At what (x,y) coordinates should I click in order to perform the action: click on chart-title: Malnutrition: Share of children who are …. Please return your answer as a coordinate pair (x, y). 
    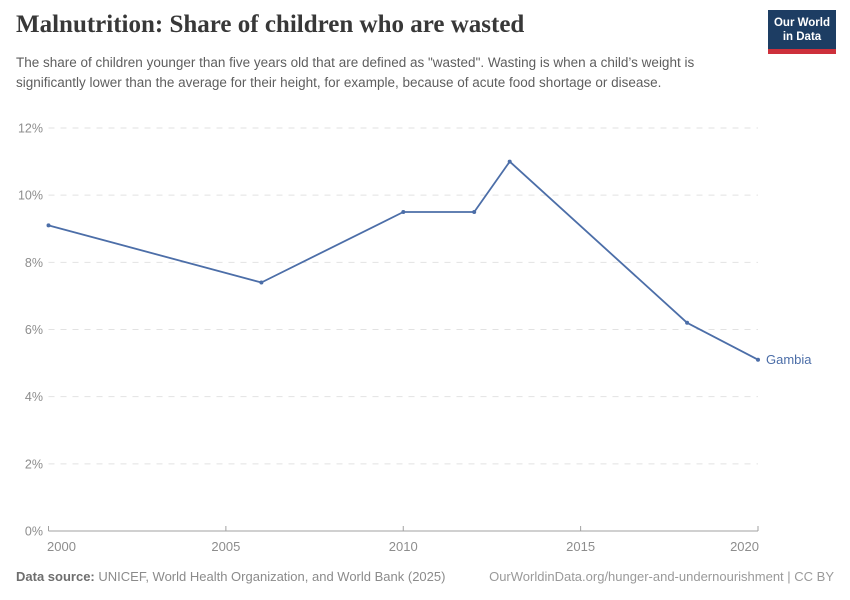
    Looking at the image, I should click on (270, 24).